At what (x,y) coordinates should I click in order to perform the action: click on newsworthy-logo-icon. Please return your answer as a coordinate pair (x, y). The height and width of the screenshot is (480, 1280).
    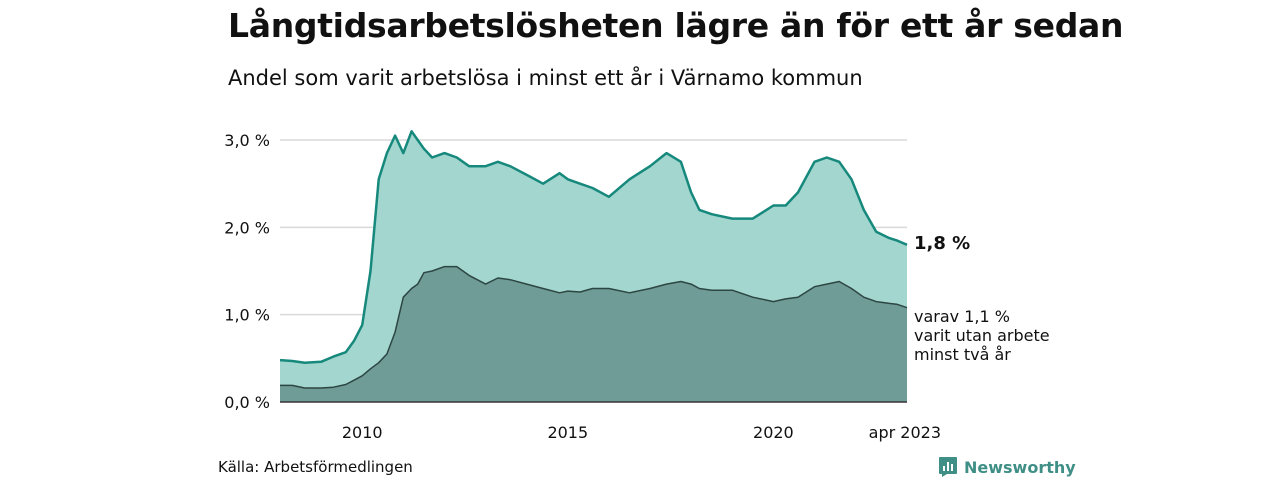
    Looking at the image, I should click on (948, 467).